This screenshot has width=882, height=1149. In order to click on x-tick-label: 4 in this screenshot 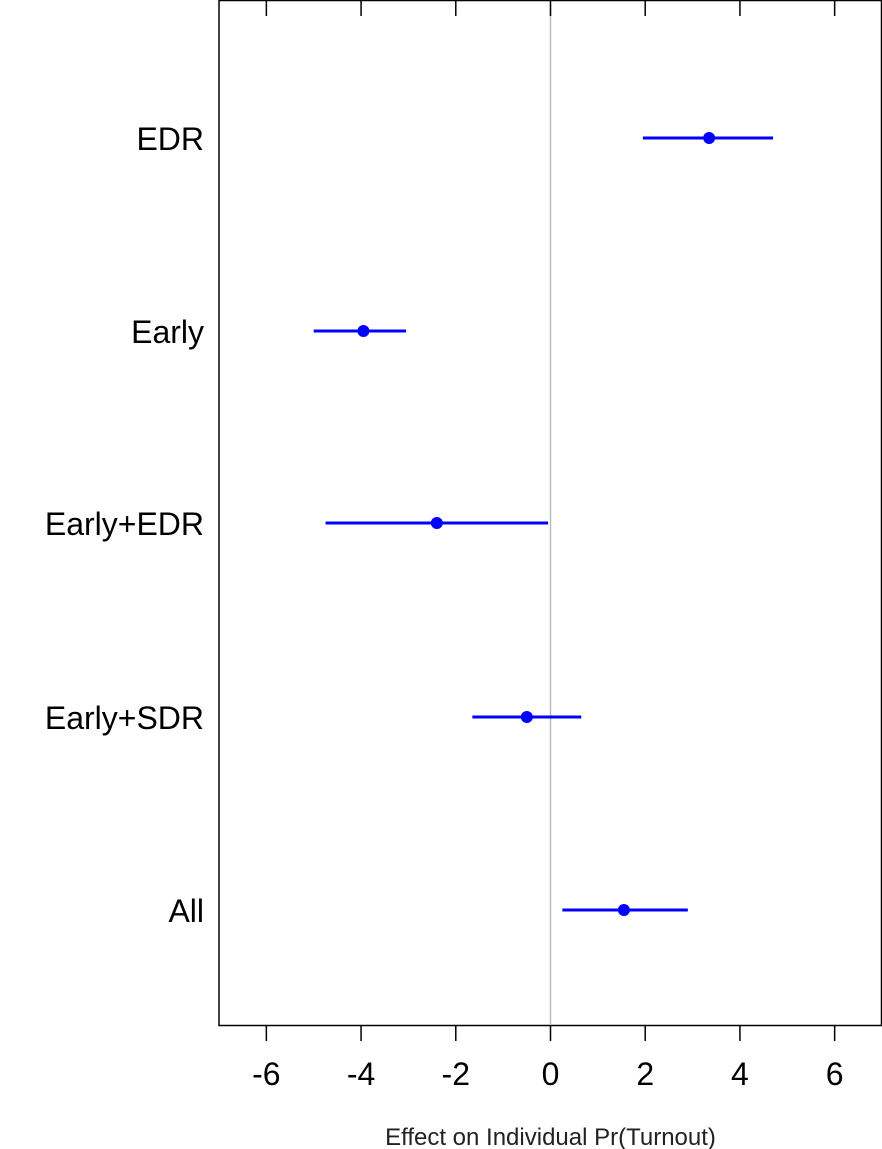, I will do `click(740, 1074)`.